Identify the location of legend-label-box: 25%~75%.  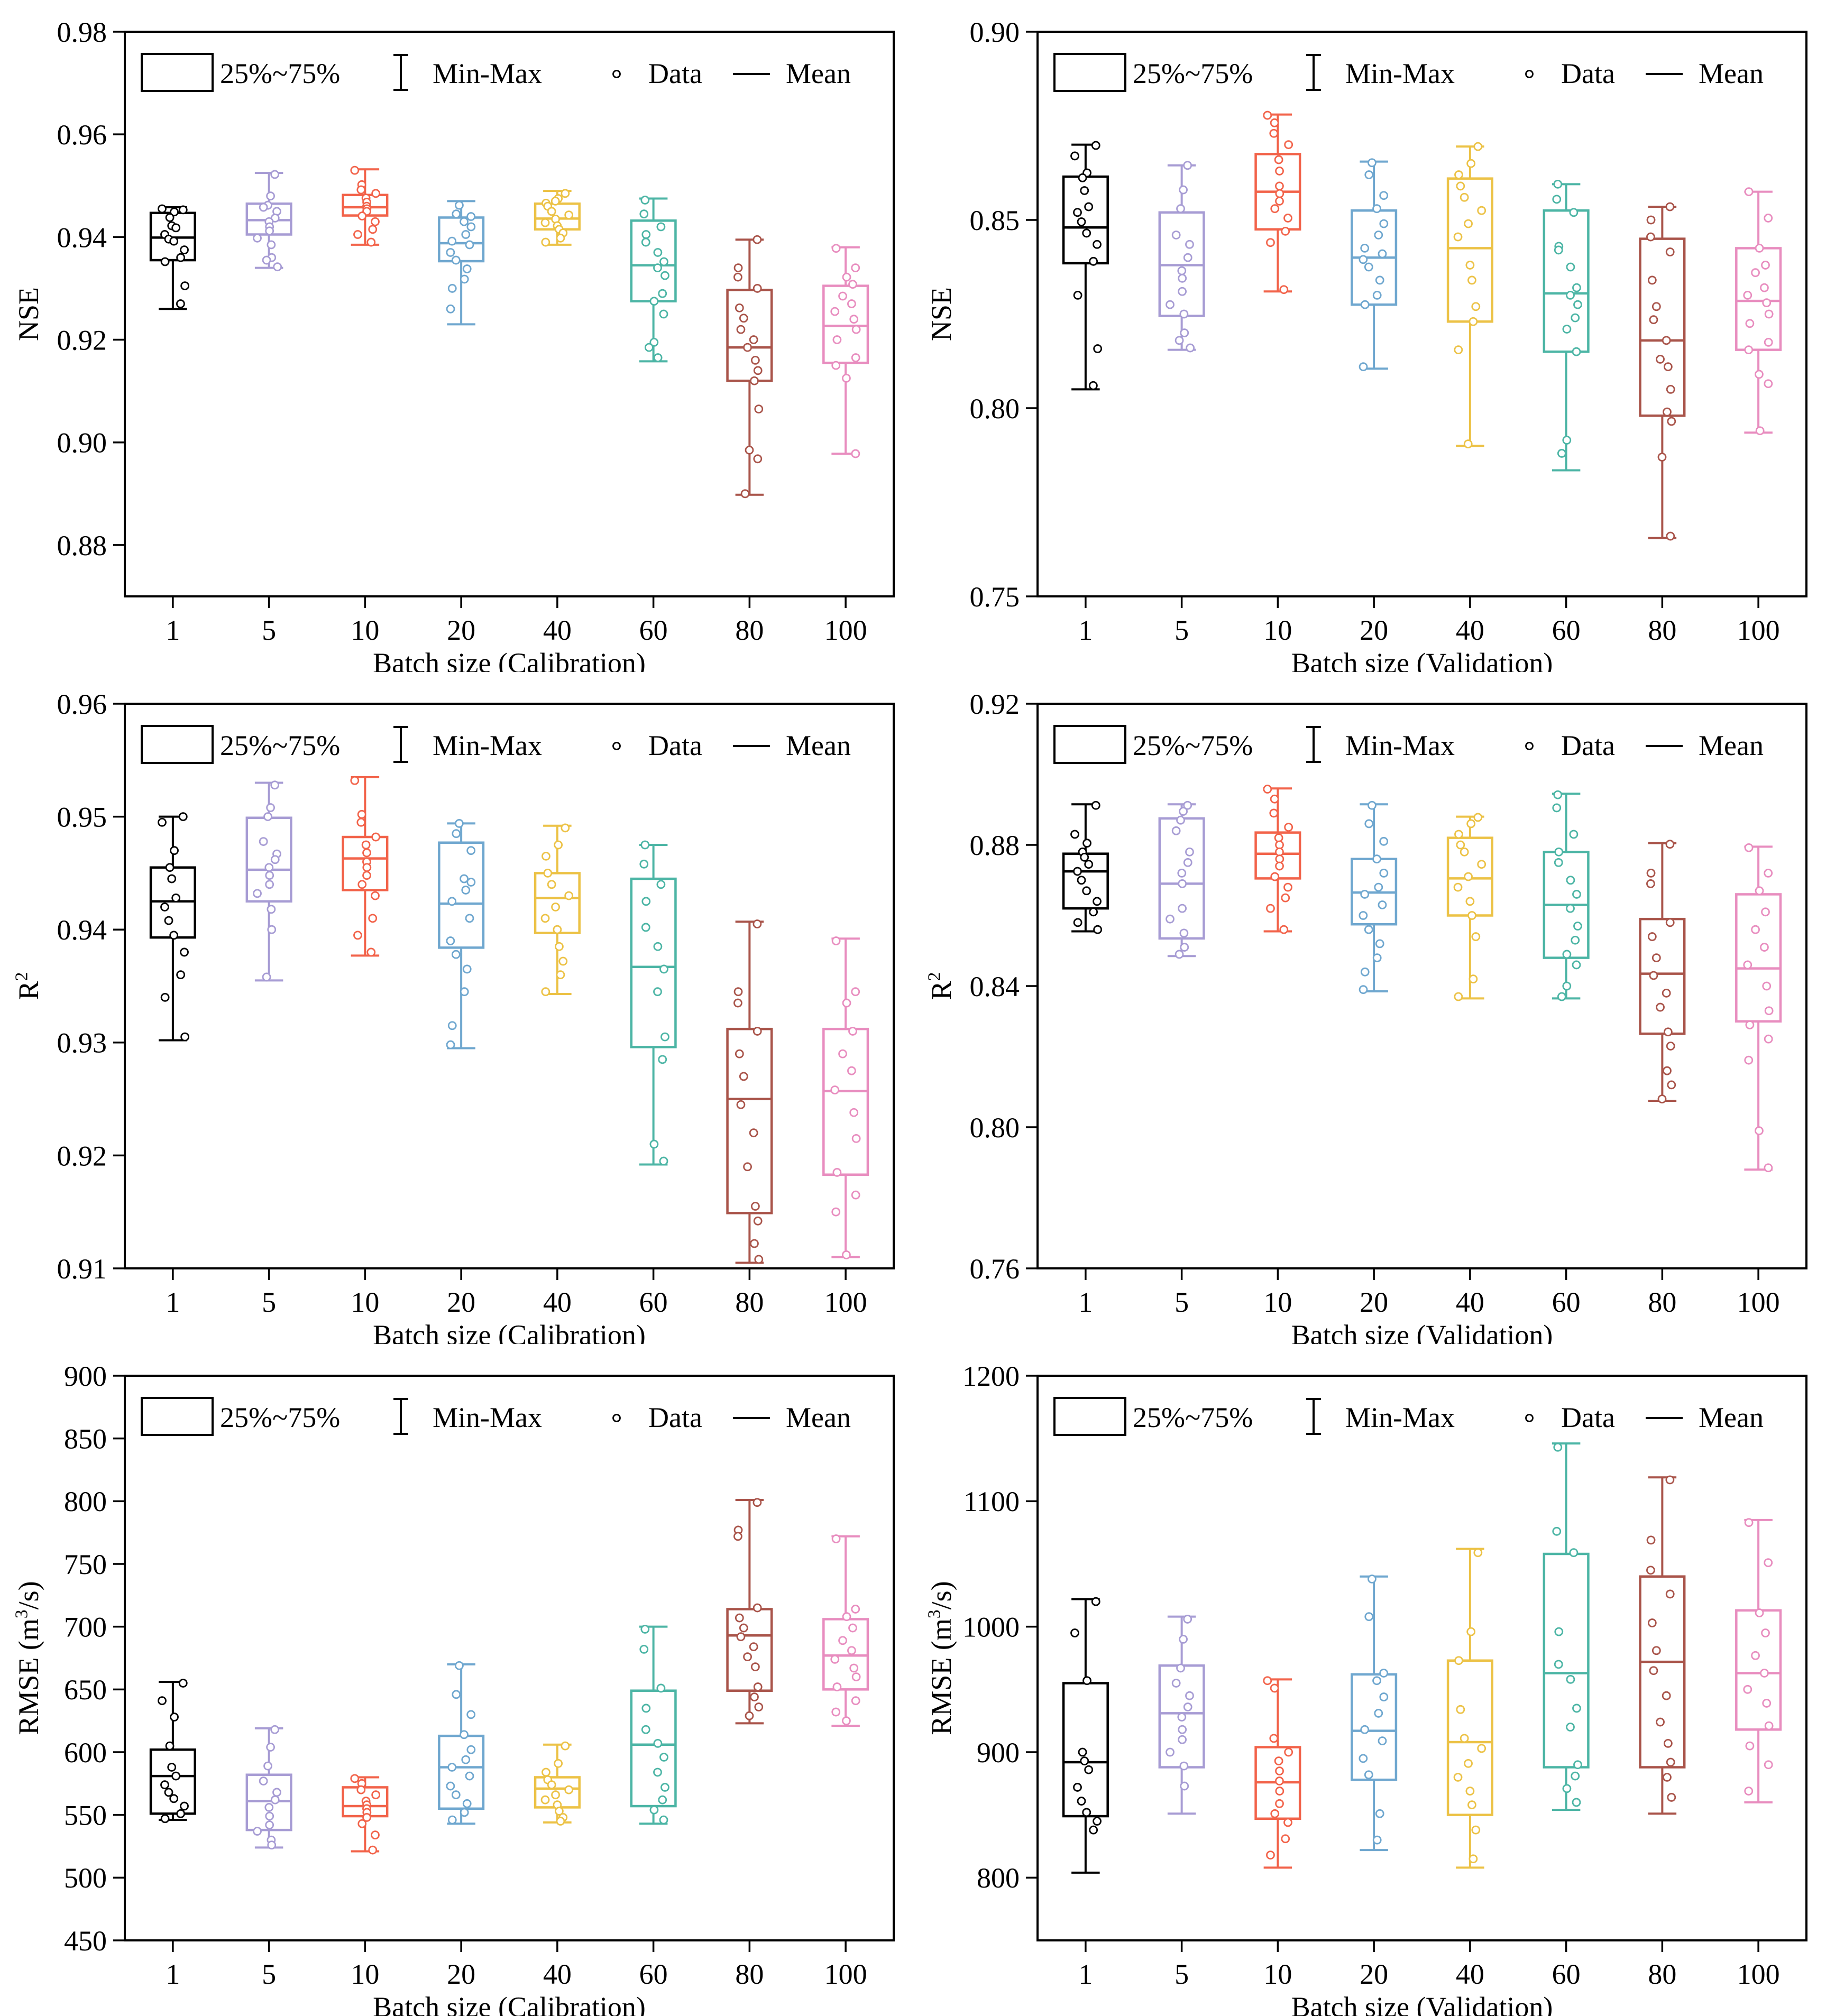
(1193, 1417).